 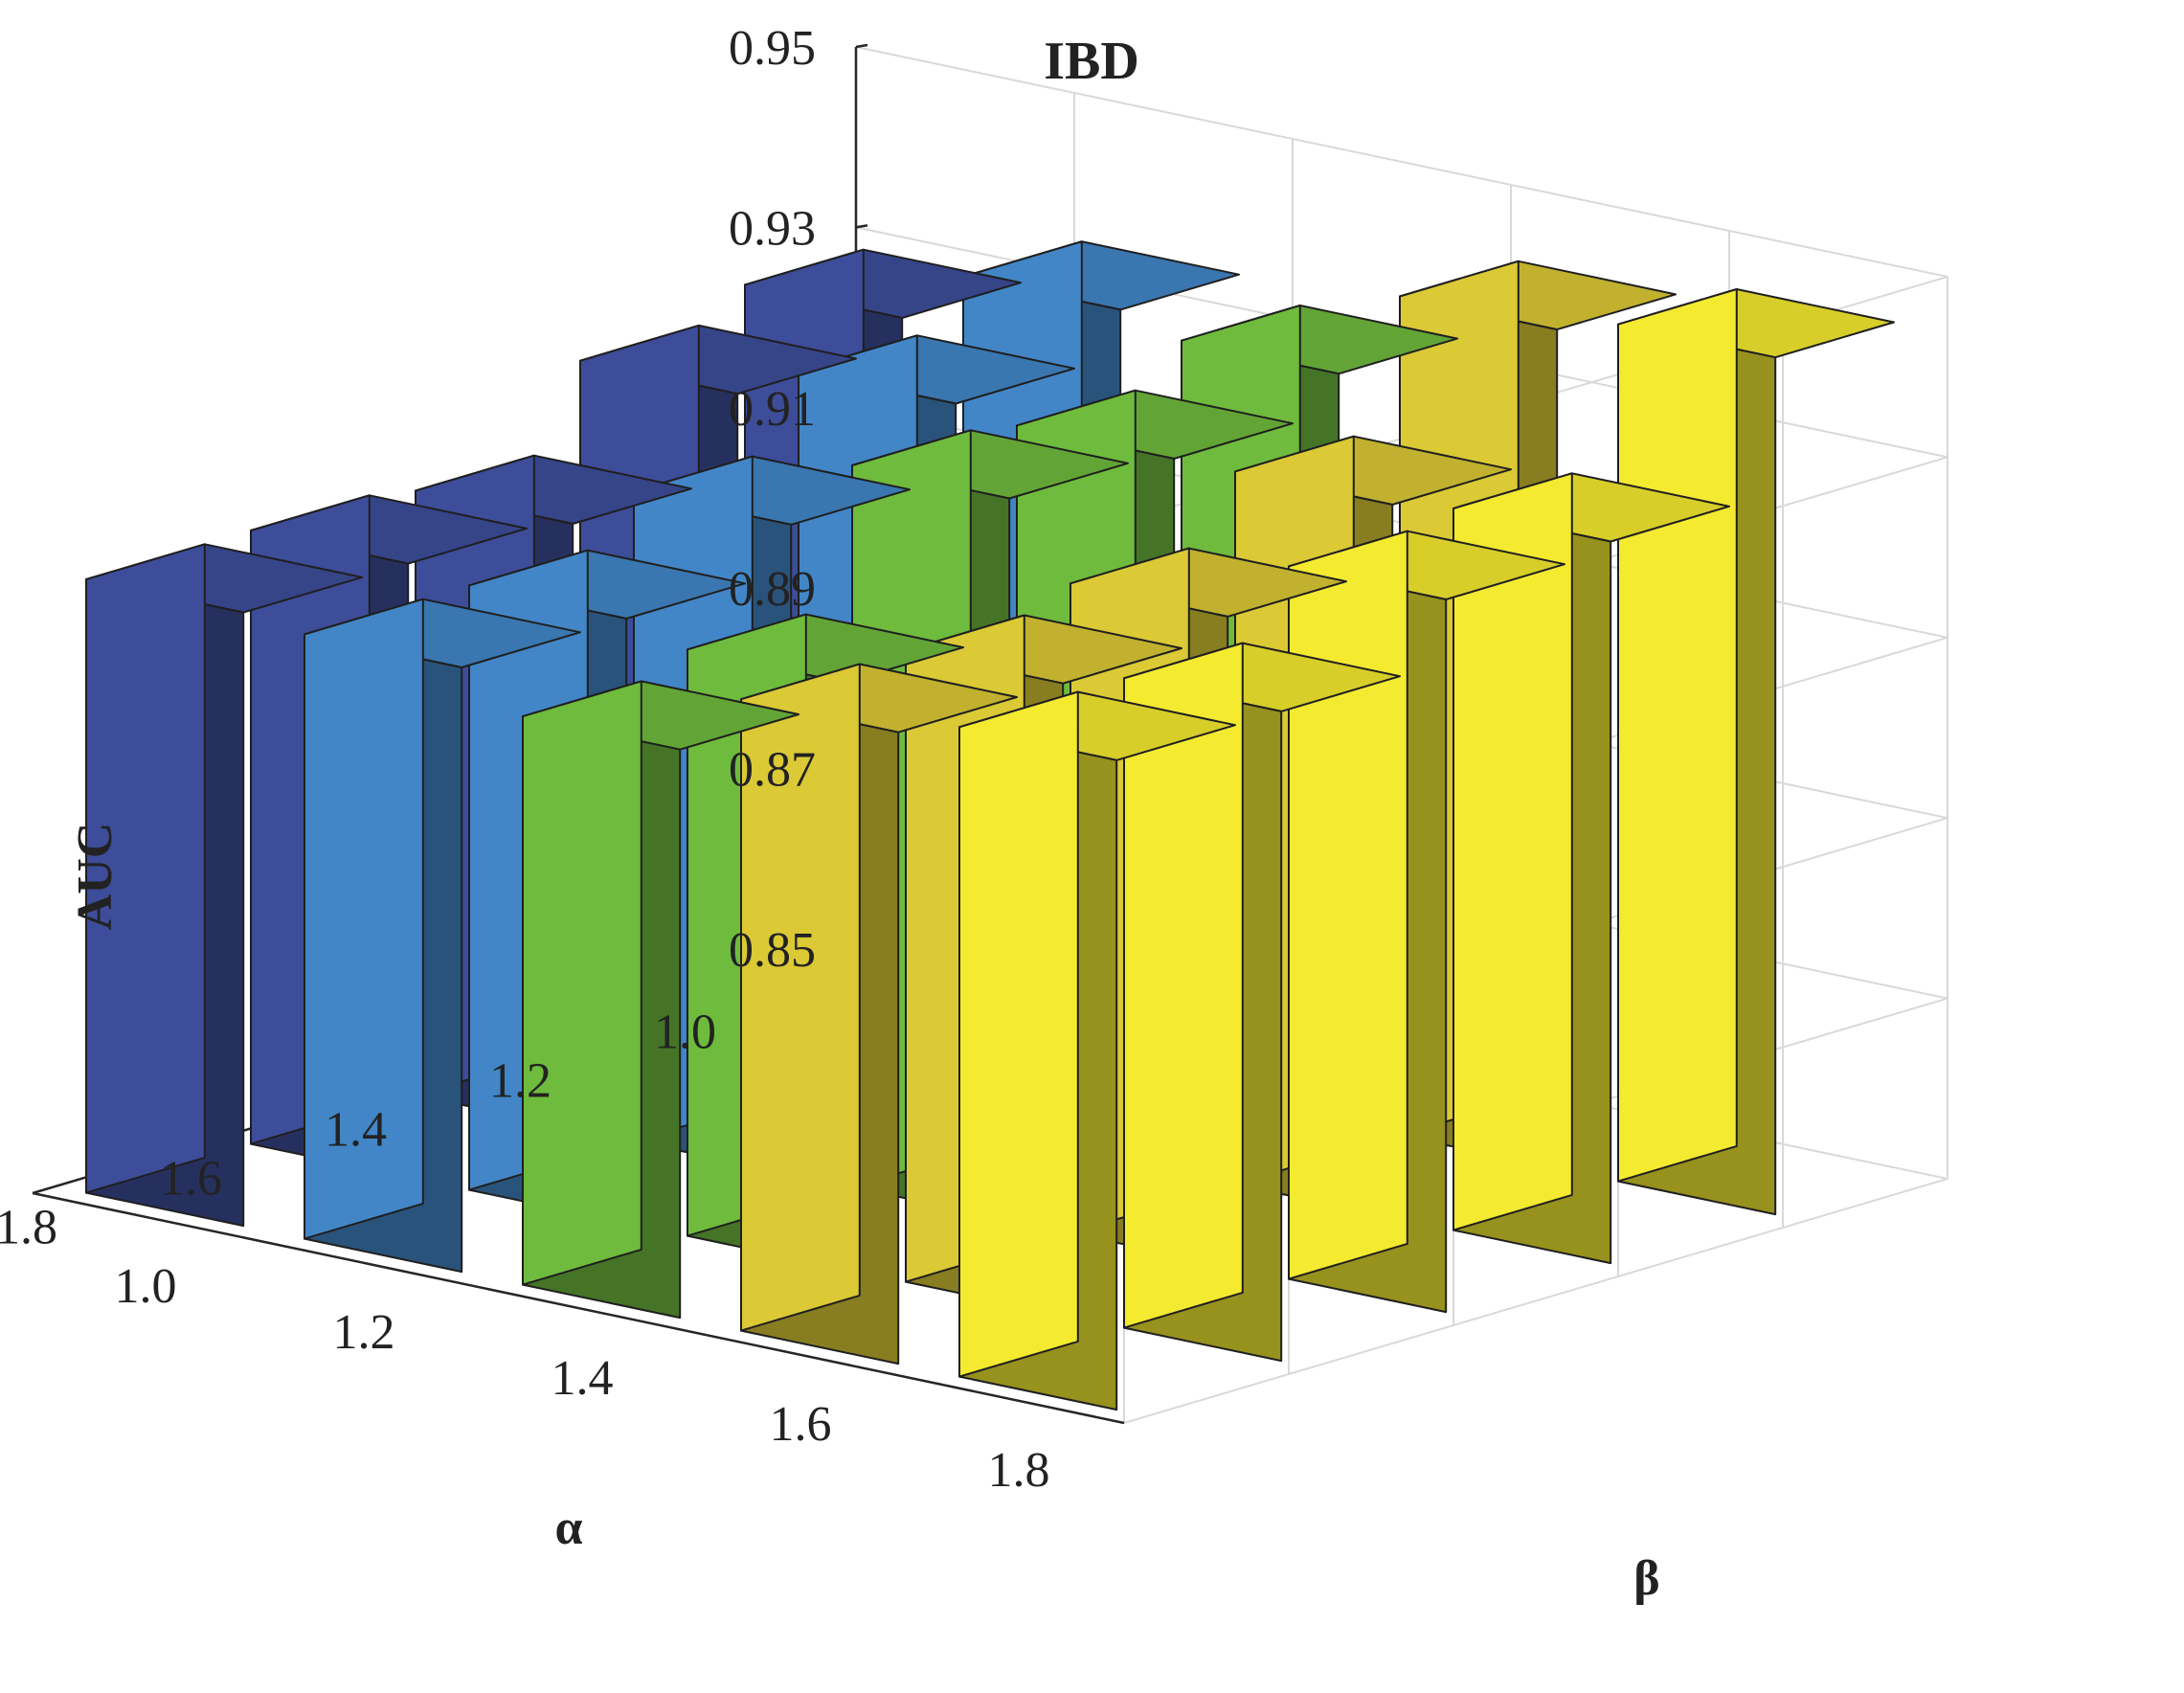 I want to click on z-tick-label: 0.91, so click(x=772, y=410).